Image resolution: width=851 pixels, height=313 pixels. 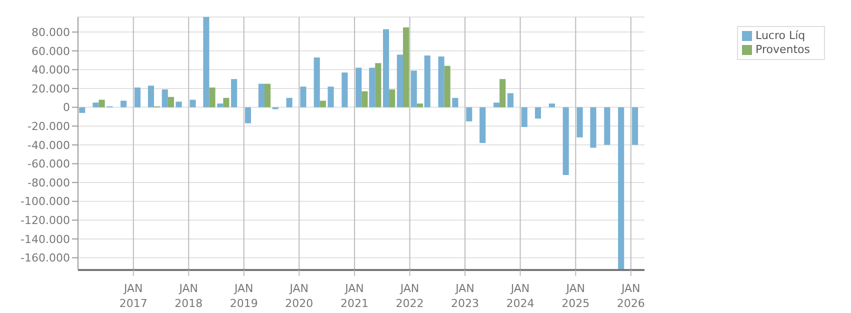 What do you see at coordinates (133, 296) in the screenshot?
I see `x-tick-label: JAN 2017` at bounding box center [133, 296].